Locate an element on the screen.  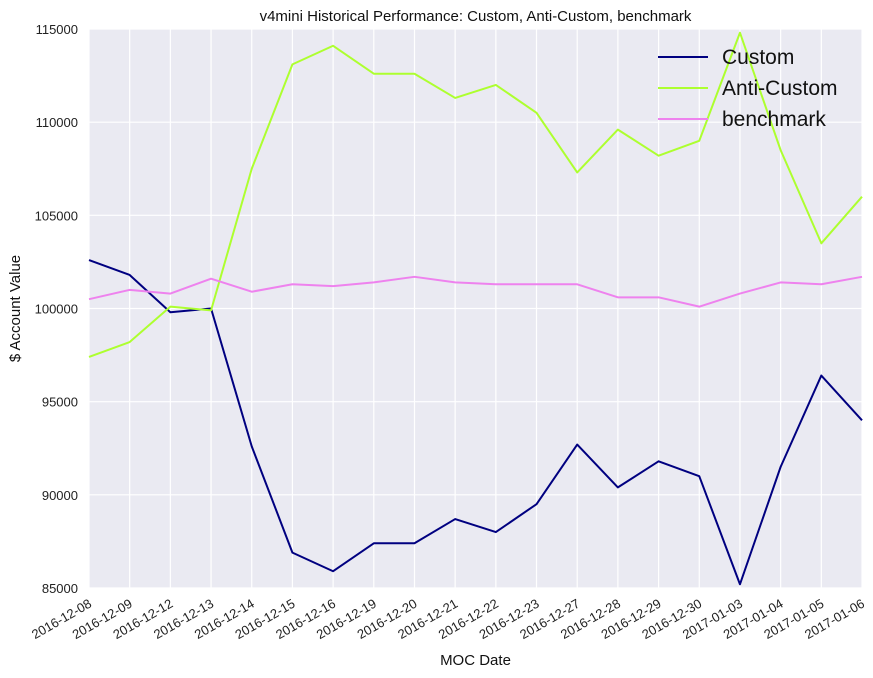
y-tick-label: 100000 is located at coordinates (56, 309).